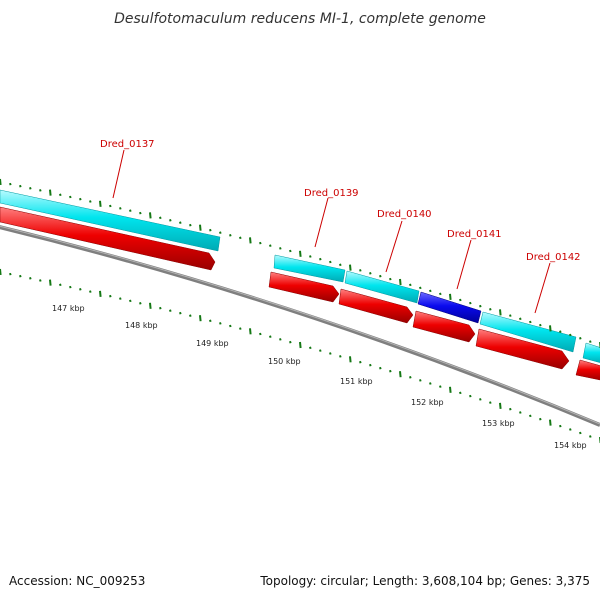  I want to click on scale-label-153kbp: 153 kbp, so click(498, 423).